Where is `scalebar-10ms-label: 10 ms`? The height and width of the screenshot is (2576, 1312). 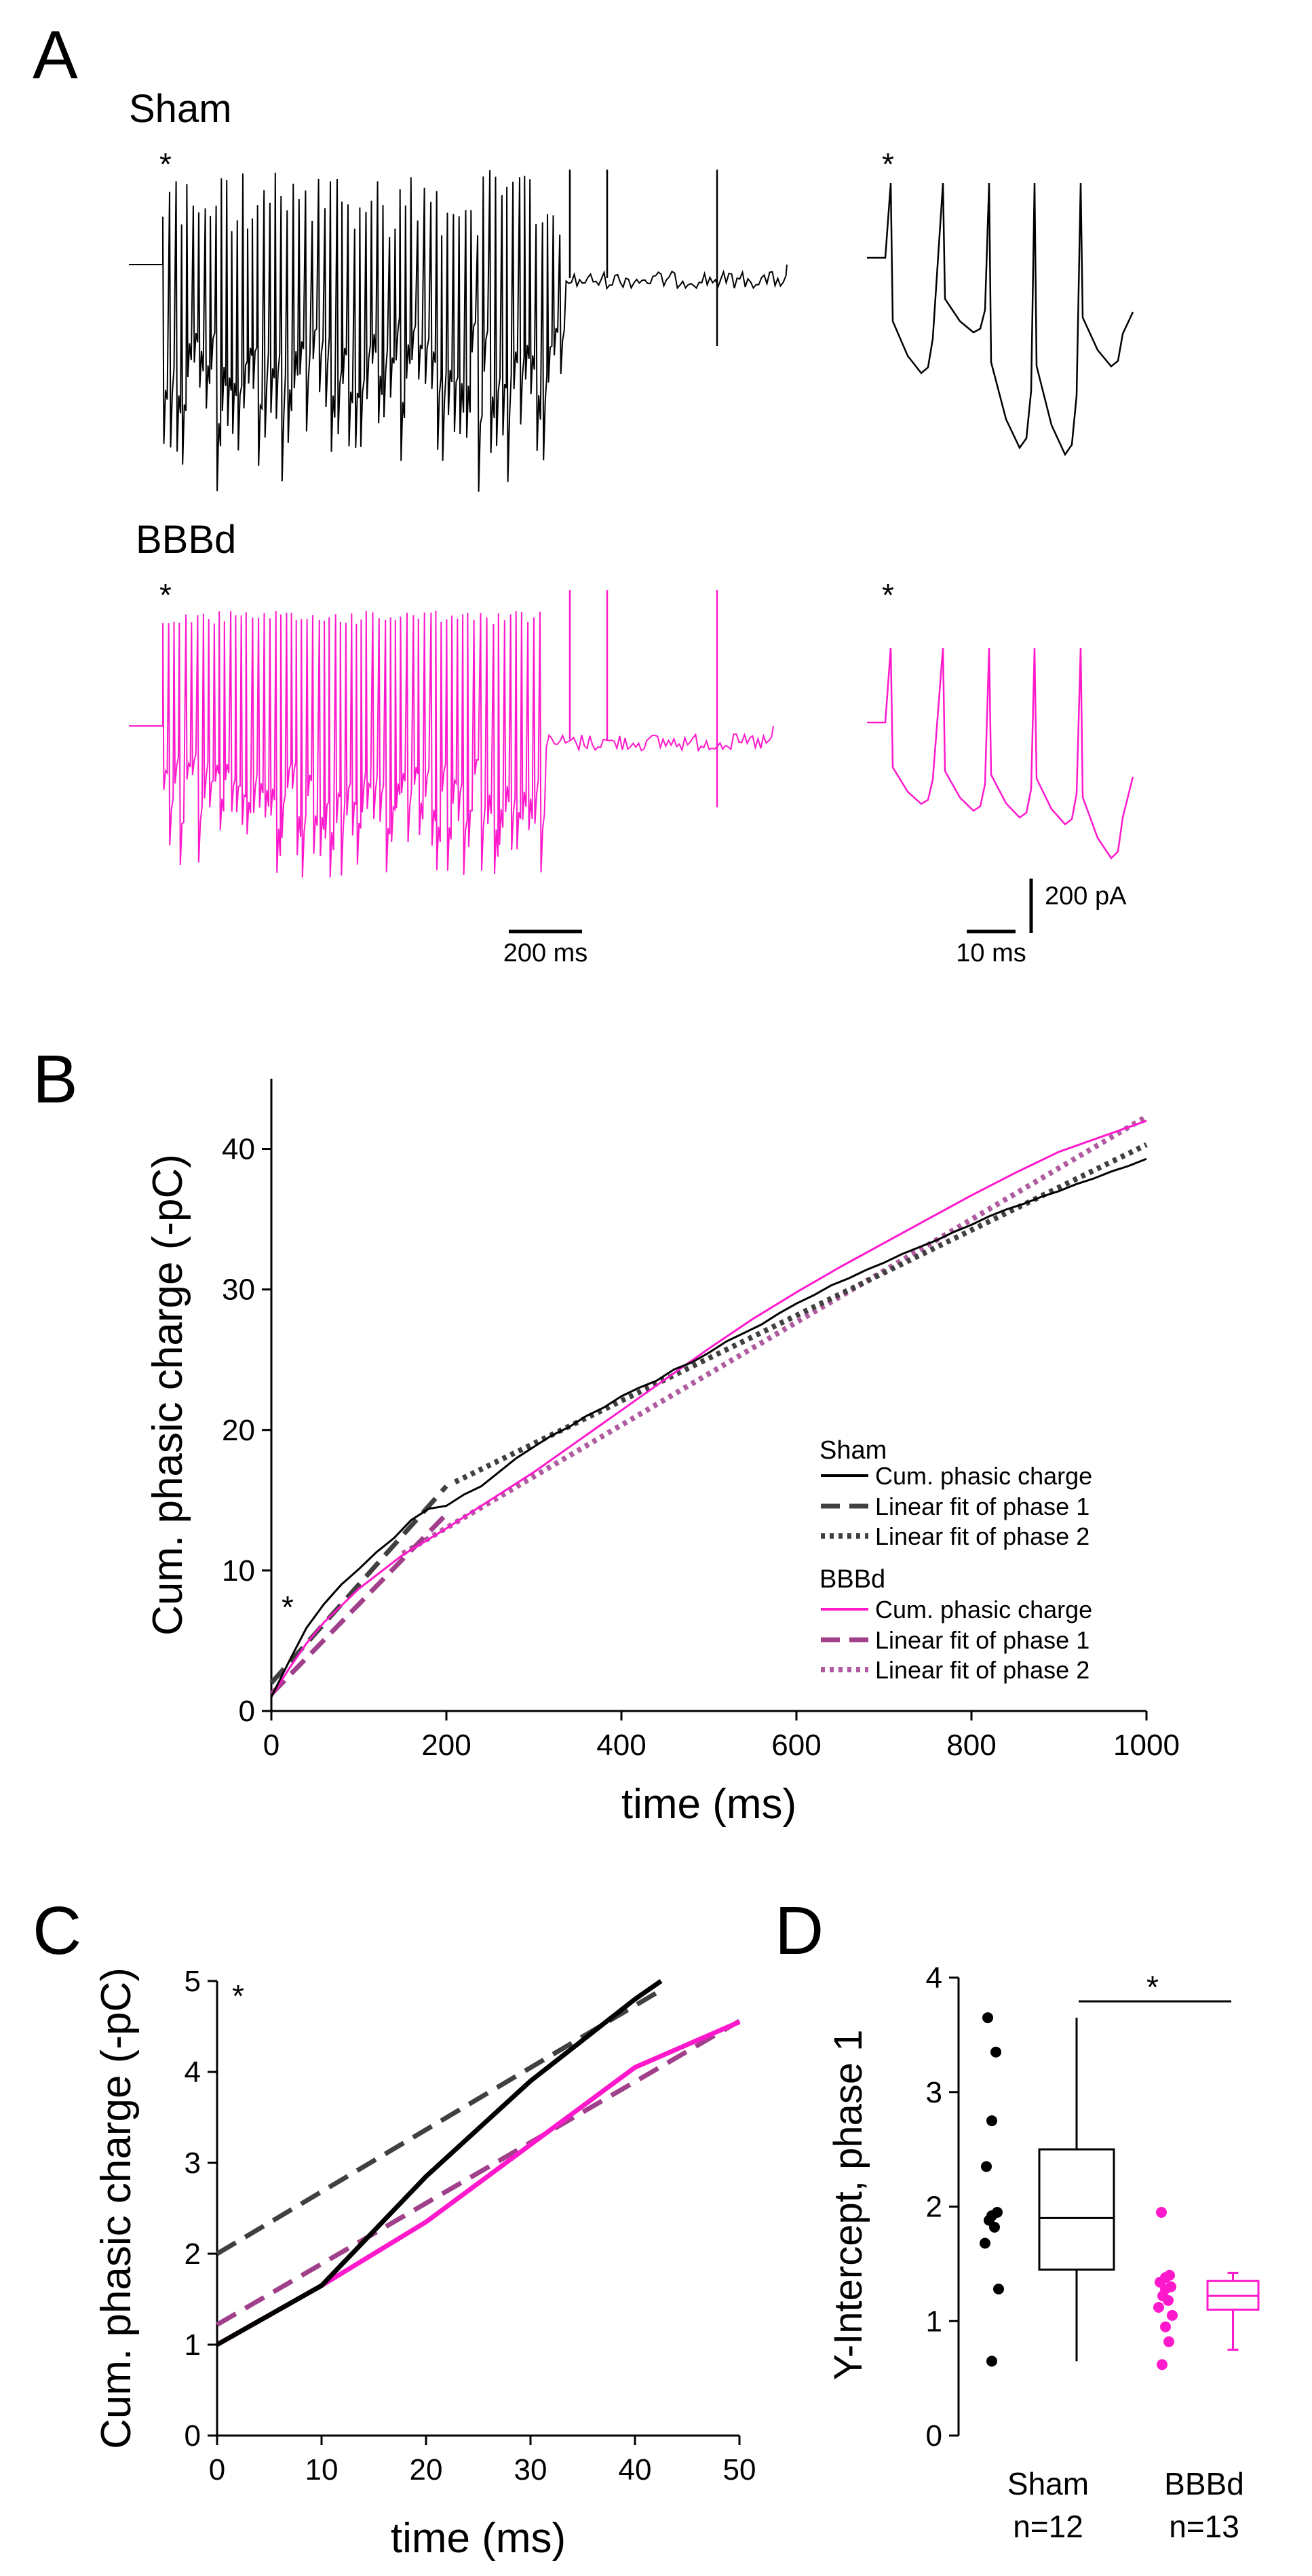
scalebar-10ms-label: 10 ms is located at coordinates (991, 953).